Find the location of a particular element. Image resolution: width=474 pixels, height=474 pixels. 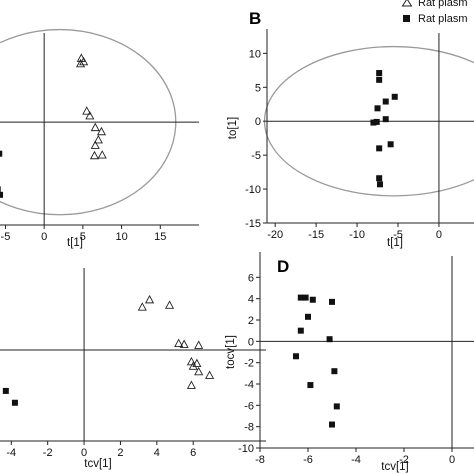

panel-letter-d: D is located at coordinates (283, 266).